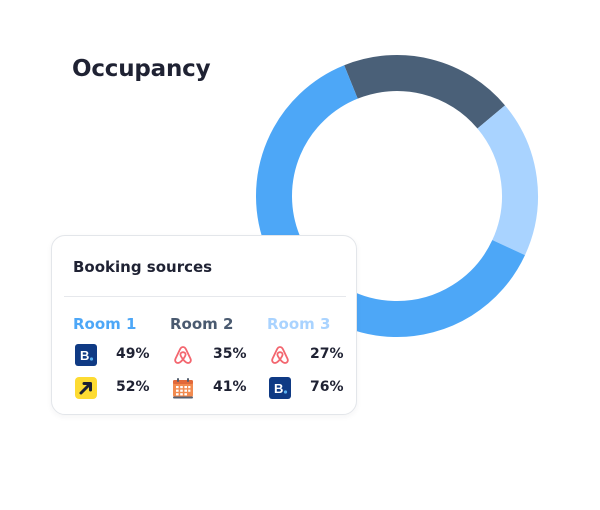  Describe the element at coordinates (230, 354) in the screenshot. I see `source-percentage: 35%` at that location.